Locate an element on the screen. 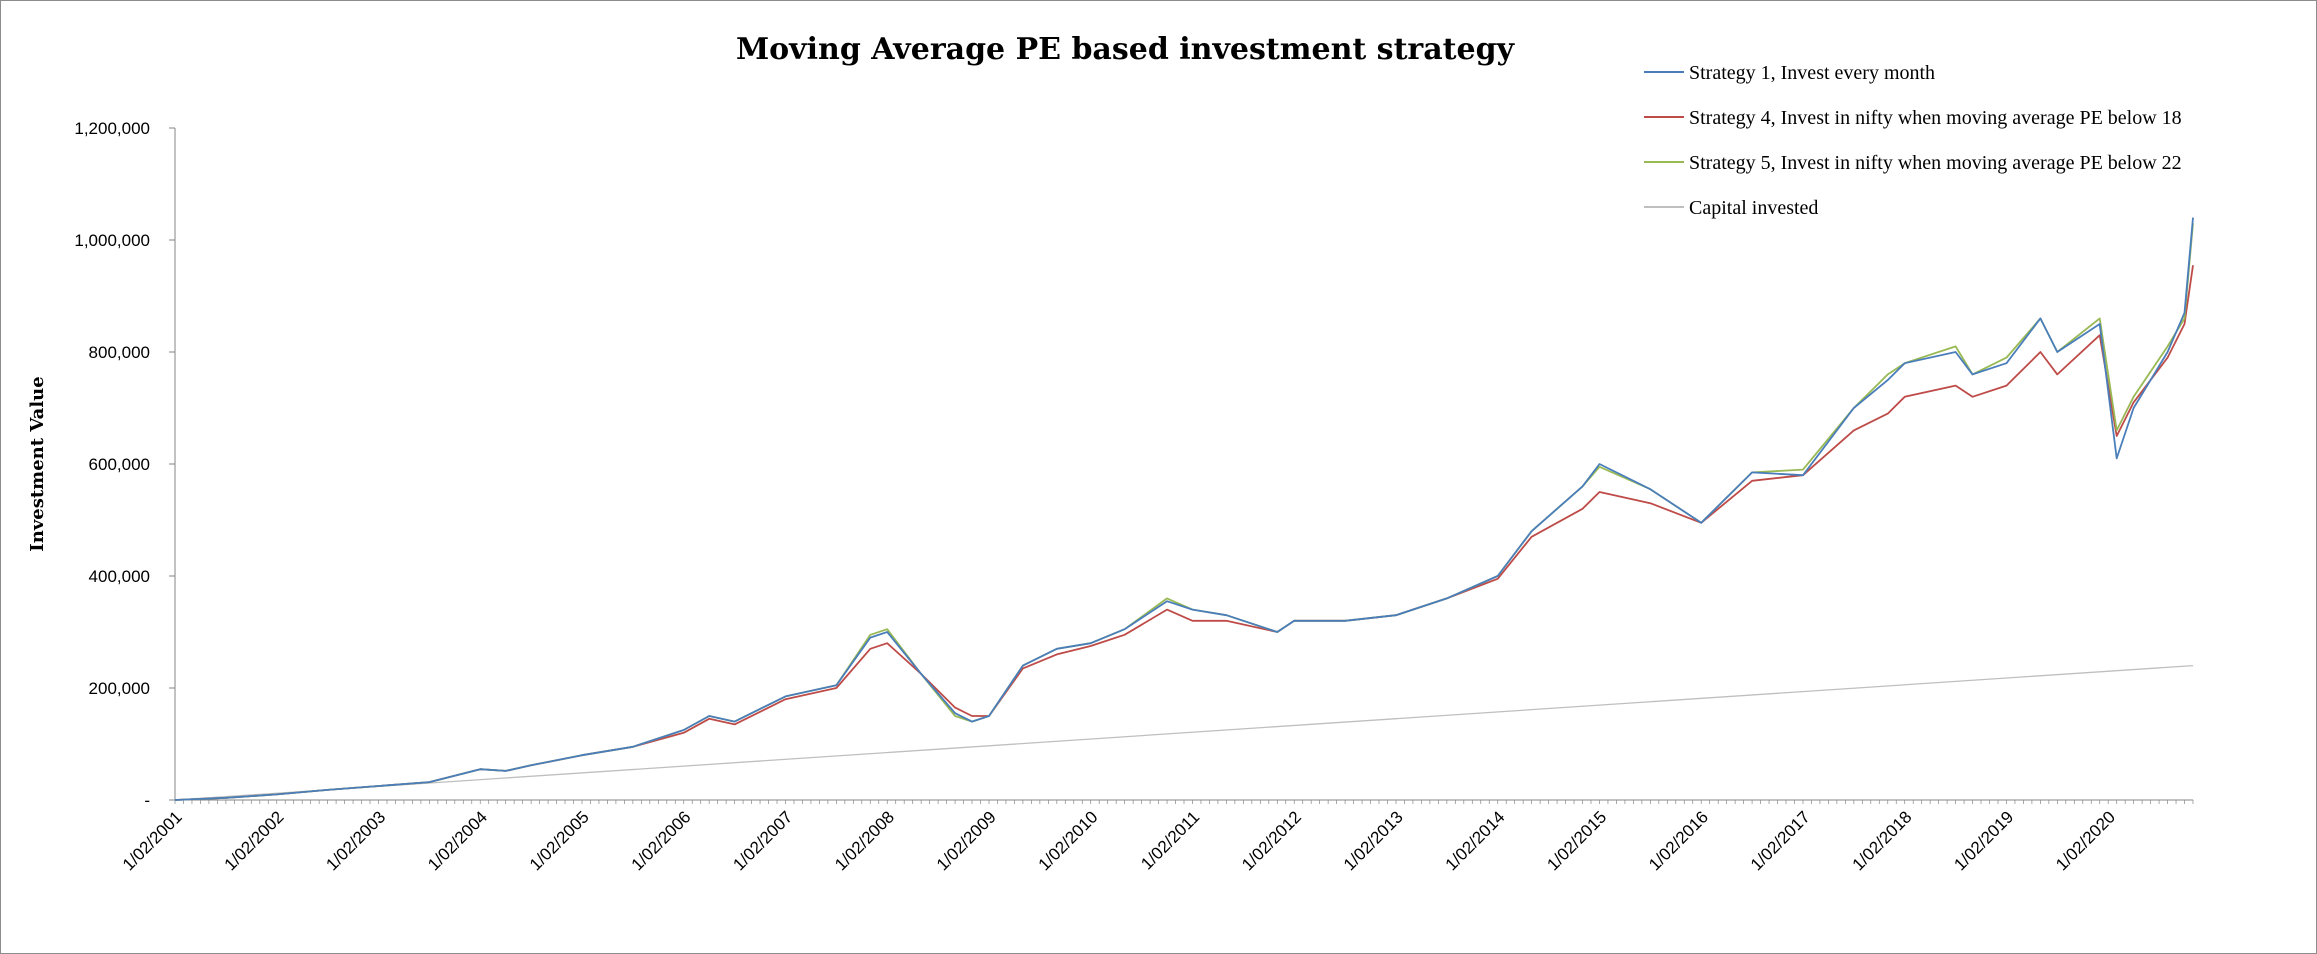 The width and height of the screenshot is (2317, 954). x-tick-label: 1/02/2019 is located at coordinates (1983, 840).